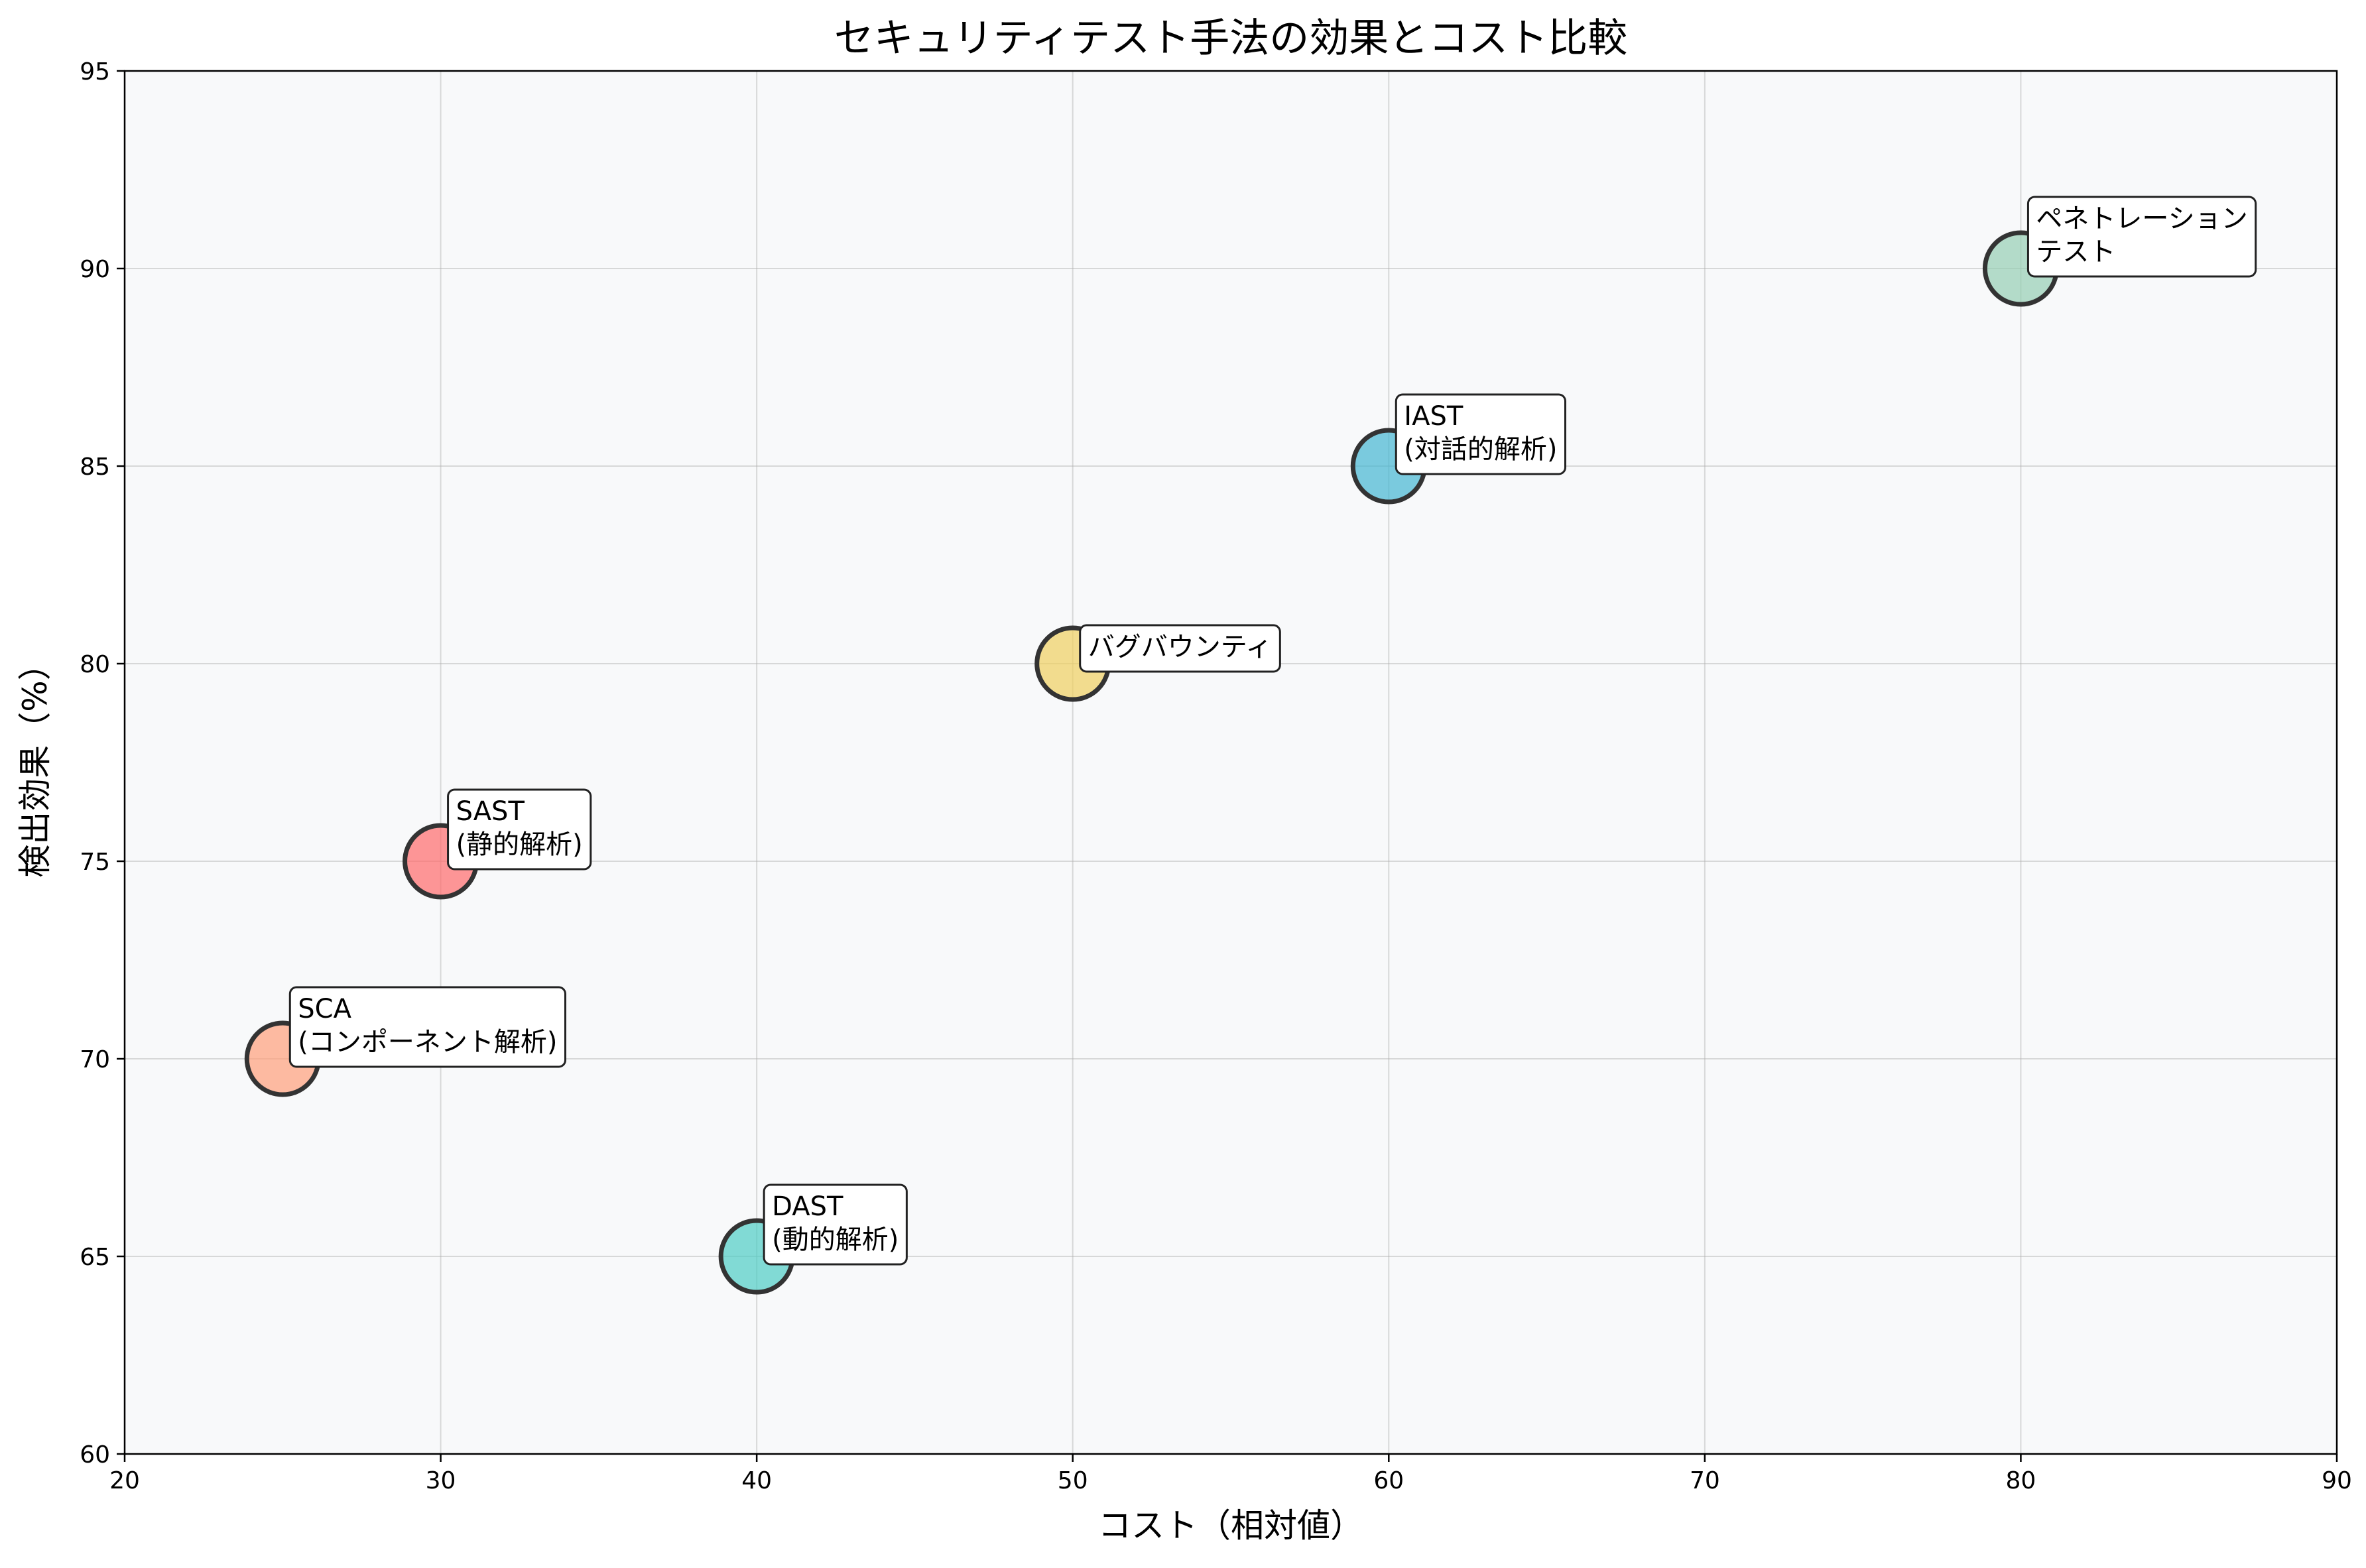 Image resolution: width=2366 pixels, height=1568 pixels. Describe the element at coordinates (95, 1257) in the screenshot. I see `y-tick-label: 65` at that location.